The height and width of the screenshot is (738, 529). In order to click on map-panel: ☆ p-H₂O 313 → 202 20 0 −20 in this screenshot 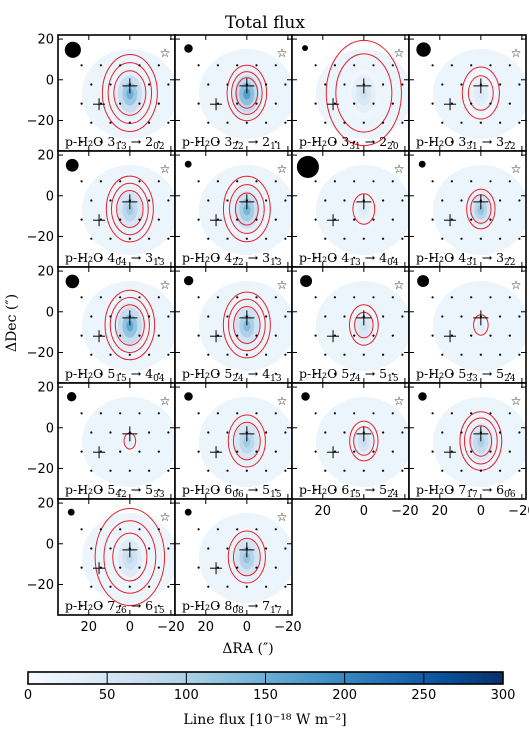, I will do `click(101, 92)`.